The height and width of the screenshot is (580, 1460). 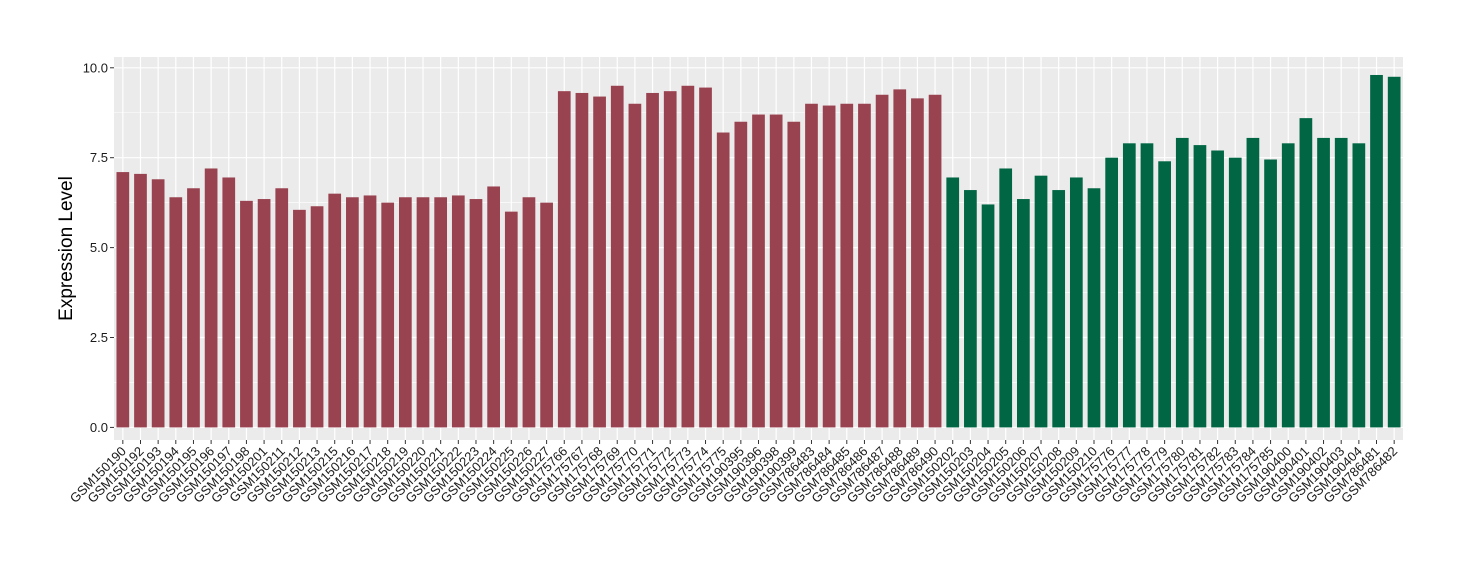 I want to click on bar-GSM150216, so click(x=352, y=312).